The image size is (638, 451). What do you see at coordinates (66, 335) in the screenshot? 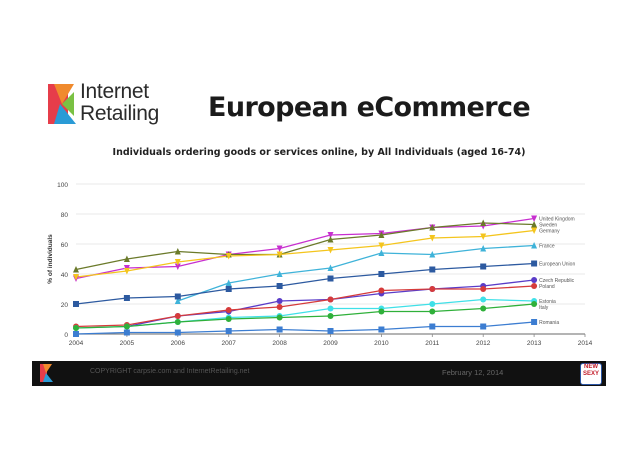
I see `y-tick-label: 0` at bounding box center [66, 335].